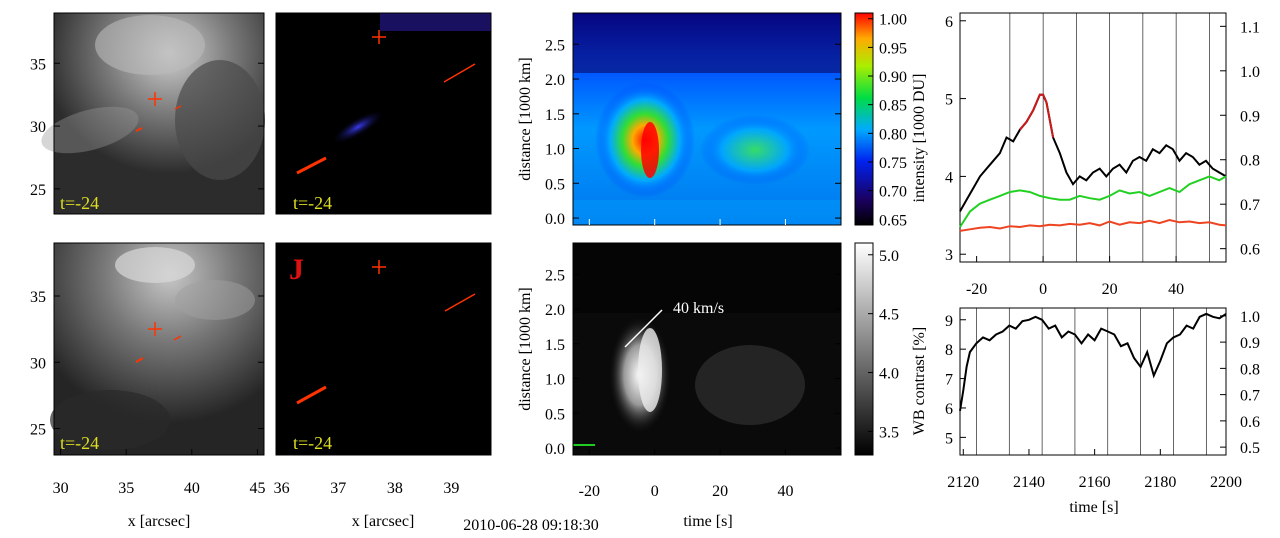 The width and height of the screenshot is (1280, 538). What do you see at coordinates (949, 255) in the screenshot?
I see `ytick-label: 3` at bounding box center [949, 255].